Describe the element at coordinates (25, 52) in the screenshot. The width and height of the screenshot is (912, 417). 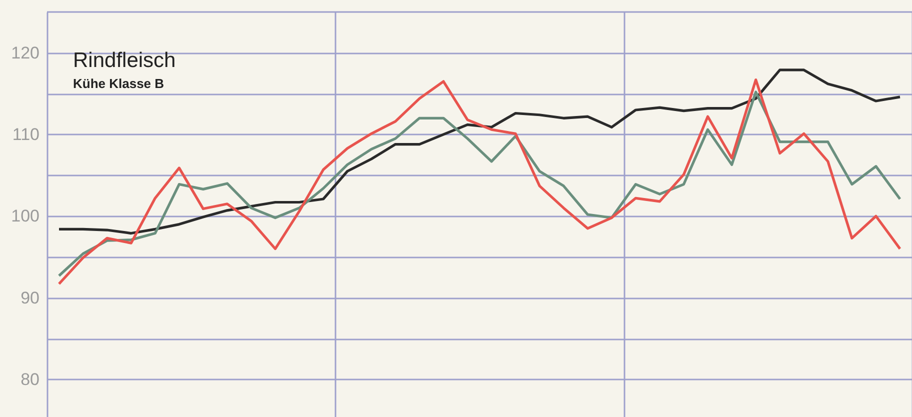
I see `y-tick-label: 120` at that location.